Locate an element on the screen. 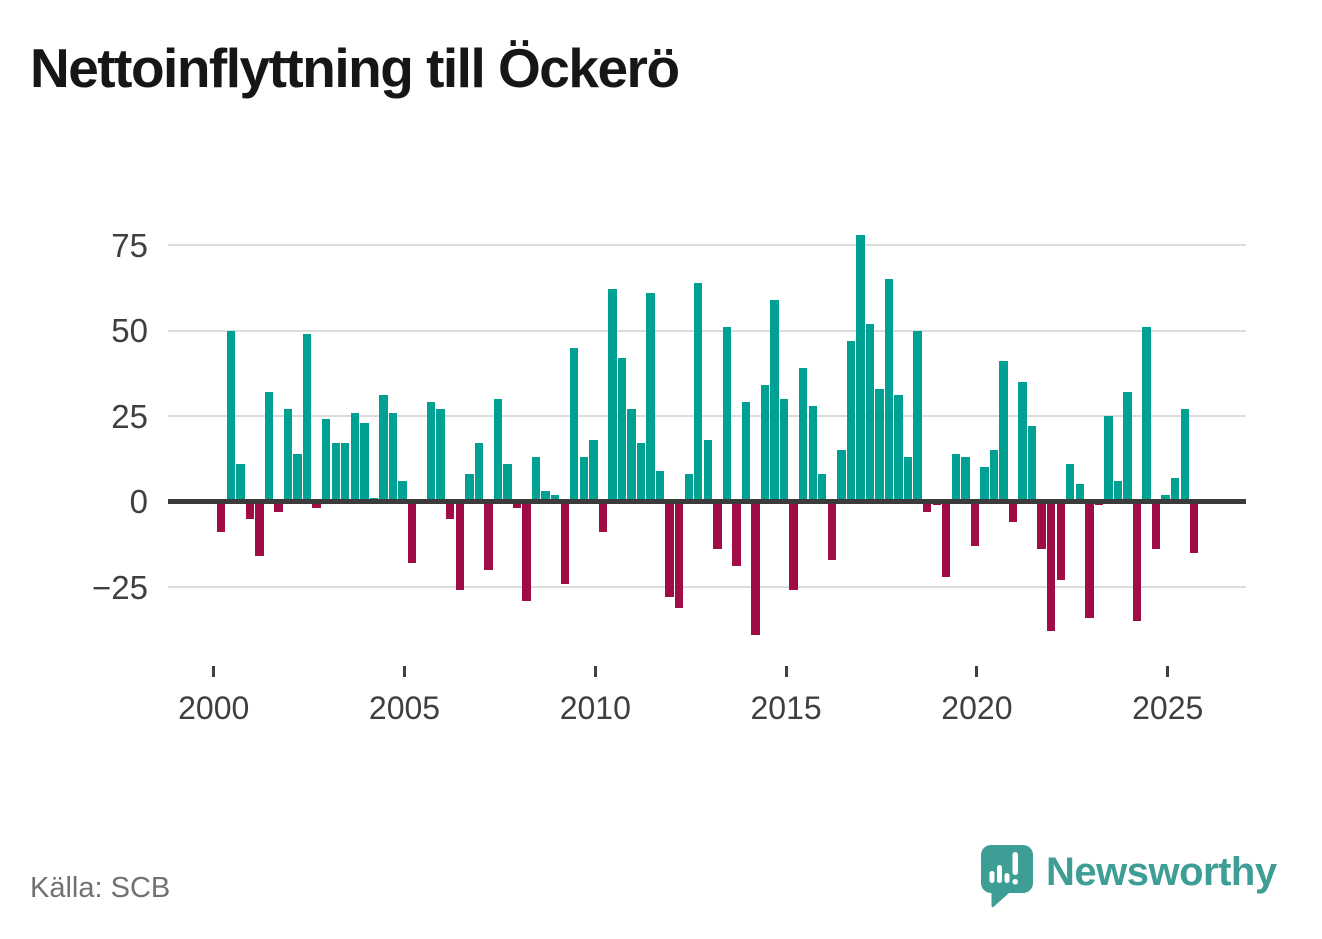 This screenshot has height=939, width=1322. bar-2020-Q2 is located at coordinates (994, 476).